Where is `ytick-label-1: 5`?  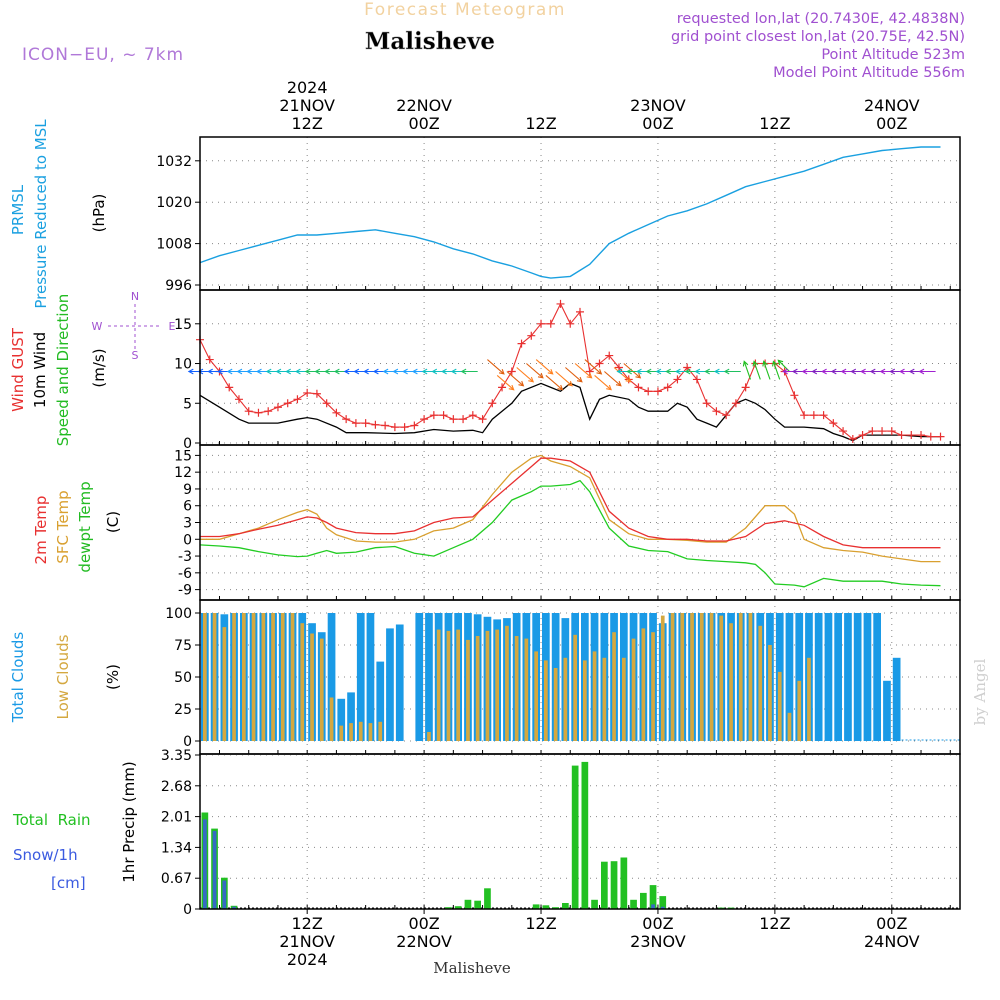
ytick-label-1: 5 is located at coordinates (187, 404).